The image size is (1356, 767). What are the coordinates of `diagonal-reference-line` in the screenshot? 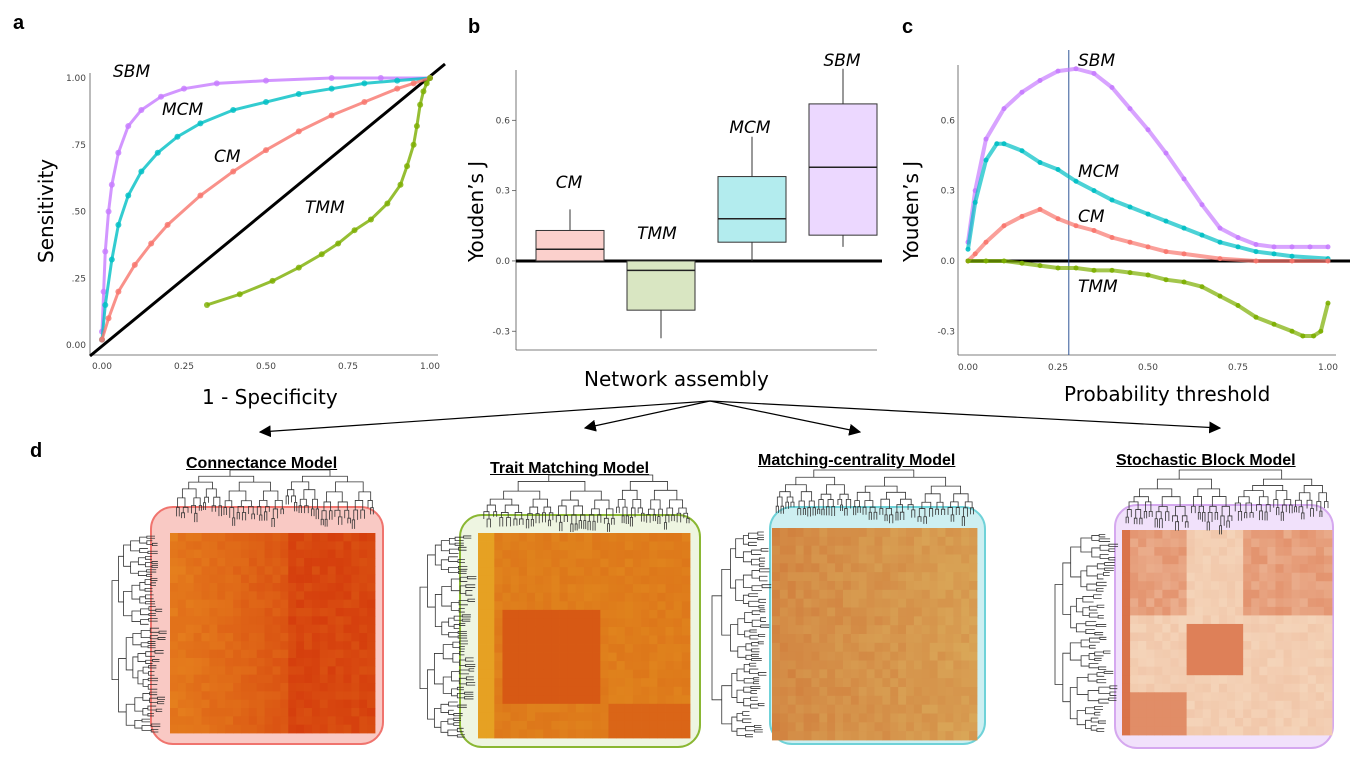 It's located at (267, 210).